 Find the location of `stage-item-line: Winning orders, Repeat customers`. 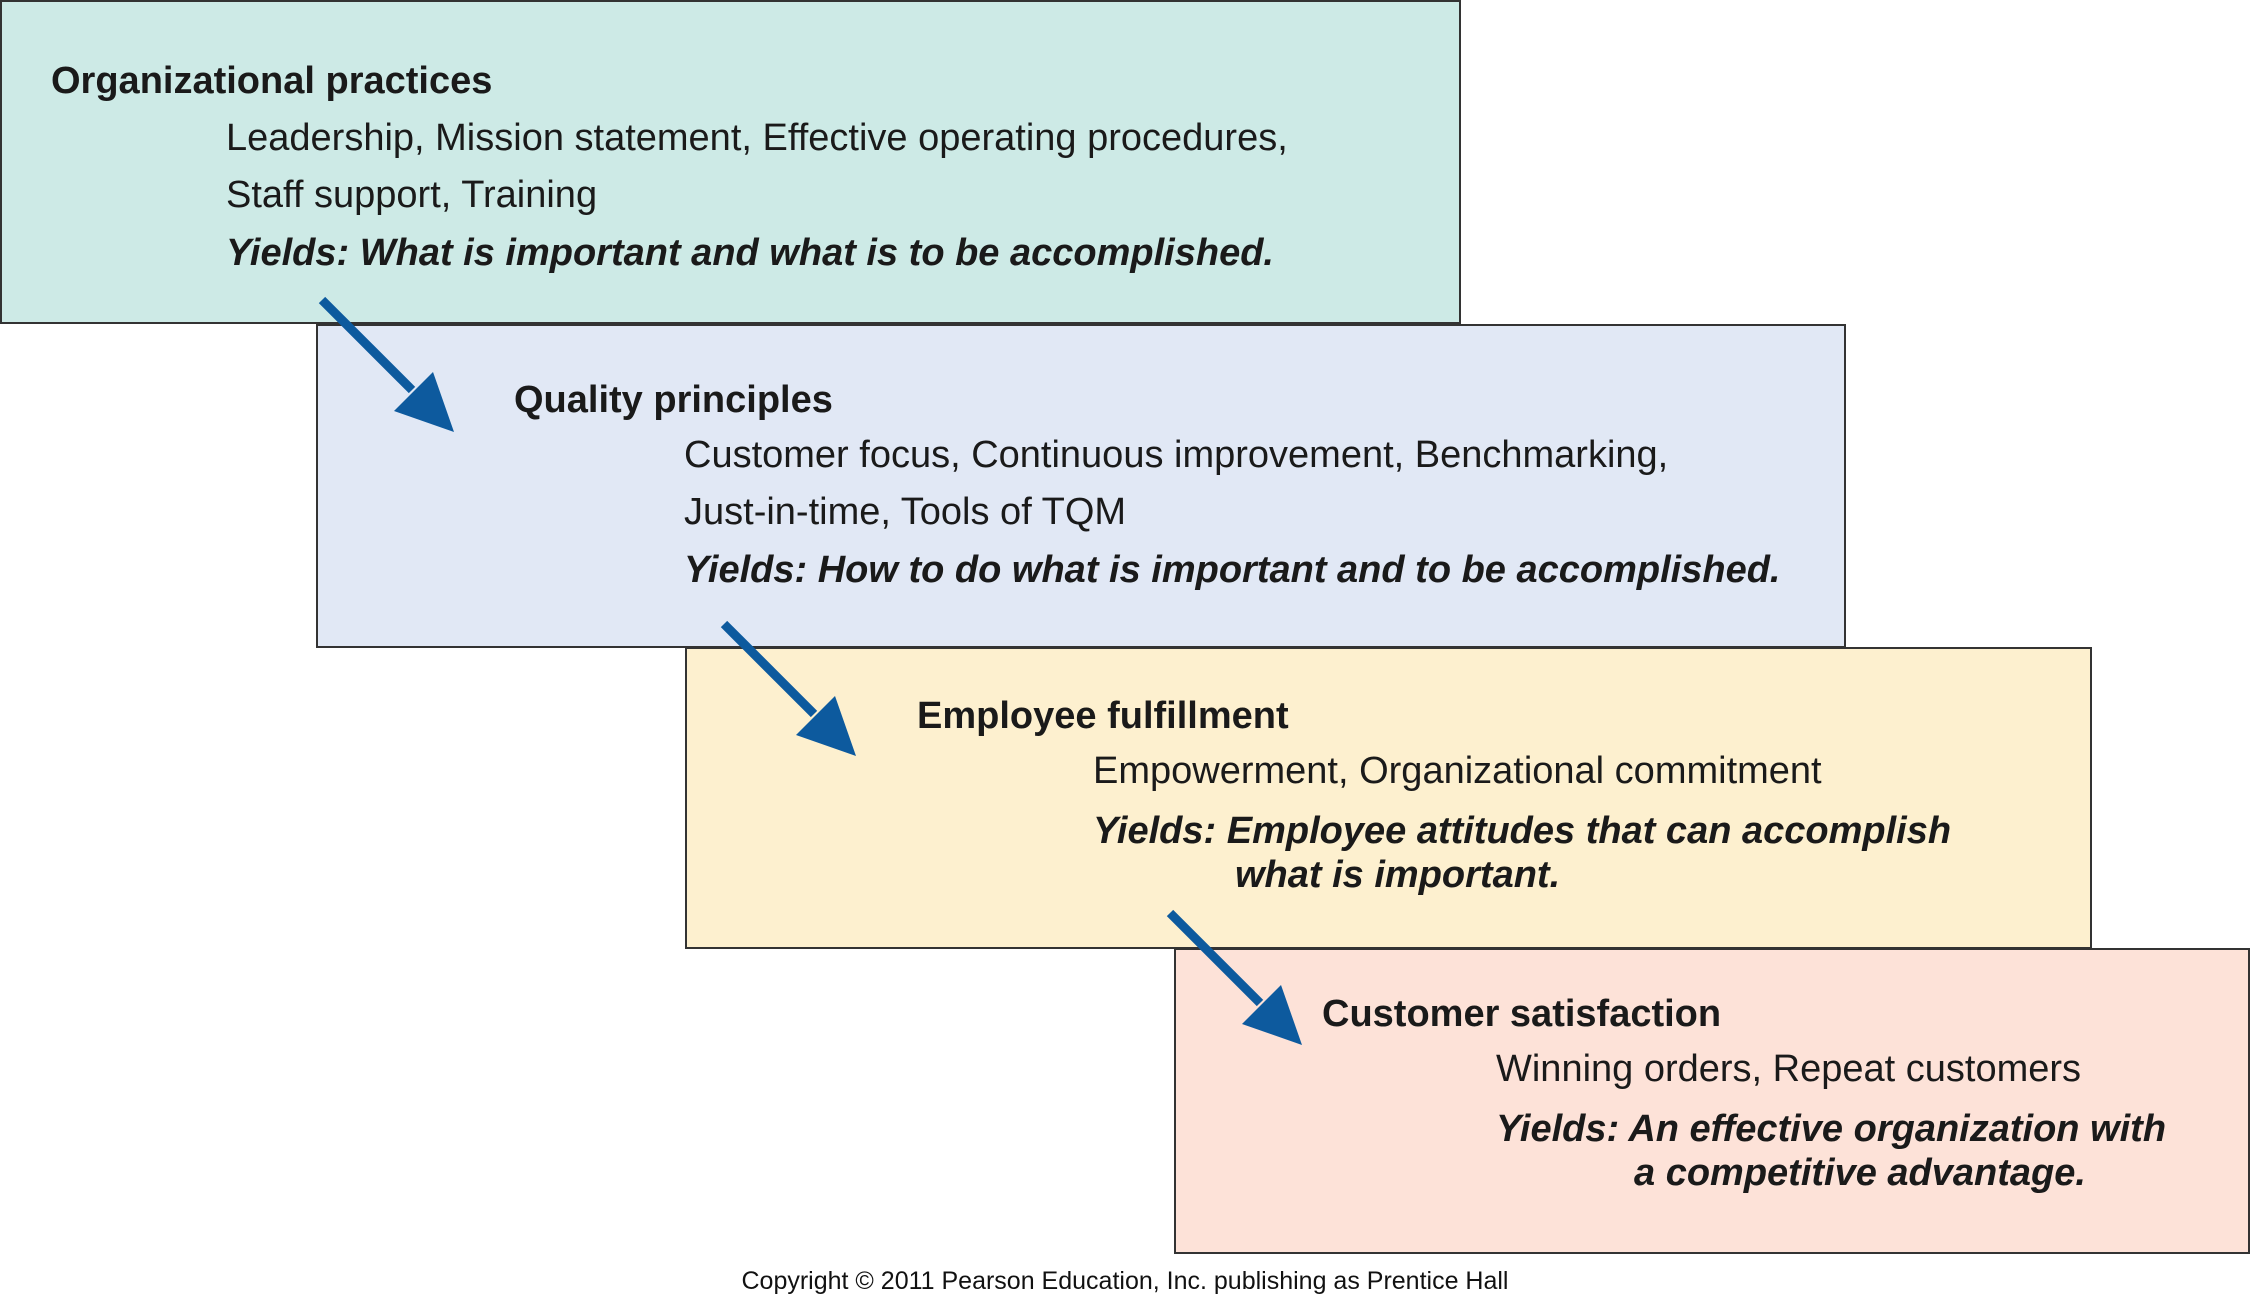

stage-item-line: Winning orders, Repeat customers is located at coordinates (1789, 1069).